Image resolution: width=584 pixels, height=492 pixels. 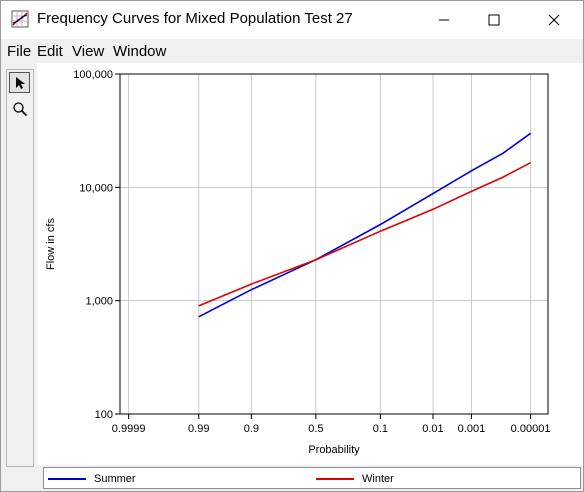 I want to click on close-button, so click(x=554, y=20).